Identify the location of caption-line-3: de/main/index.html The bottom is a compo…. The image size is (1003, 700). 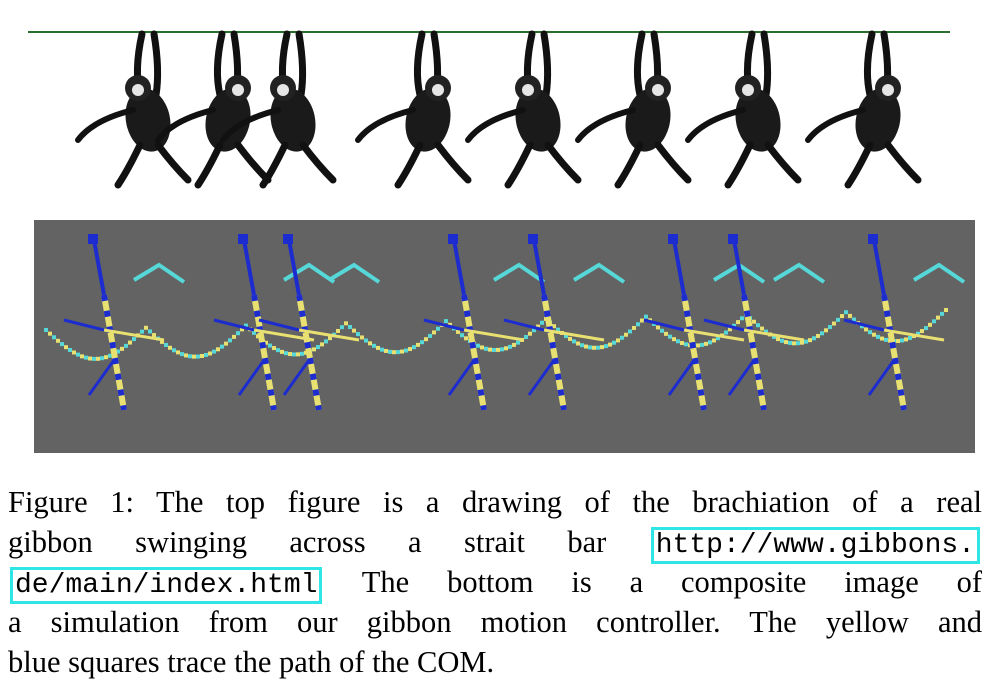
(495, 583).